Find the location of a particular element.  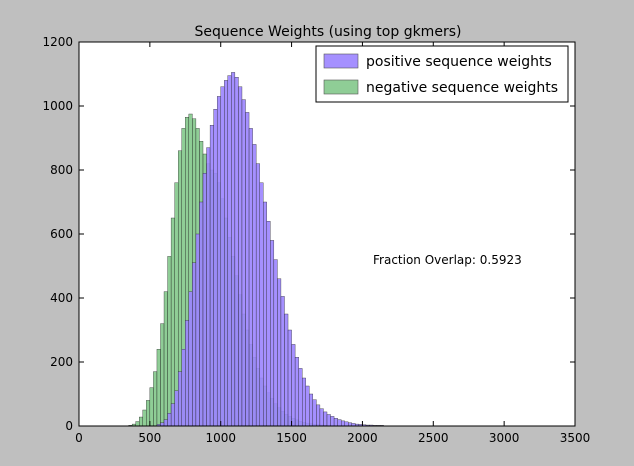

legend-label-positive: positive sequence weights is located at coordinates (459, 62).